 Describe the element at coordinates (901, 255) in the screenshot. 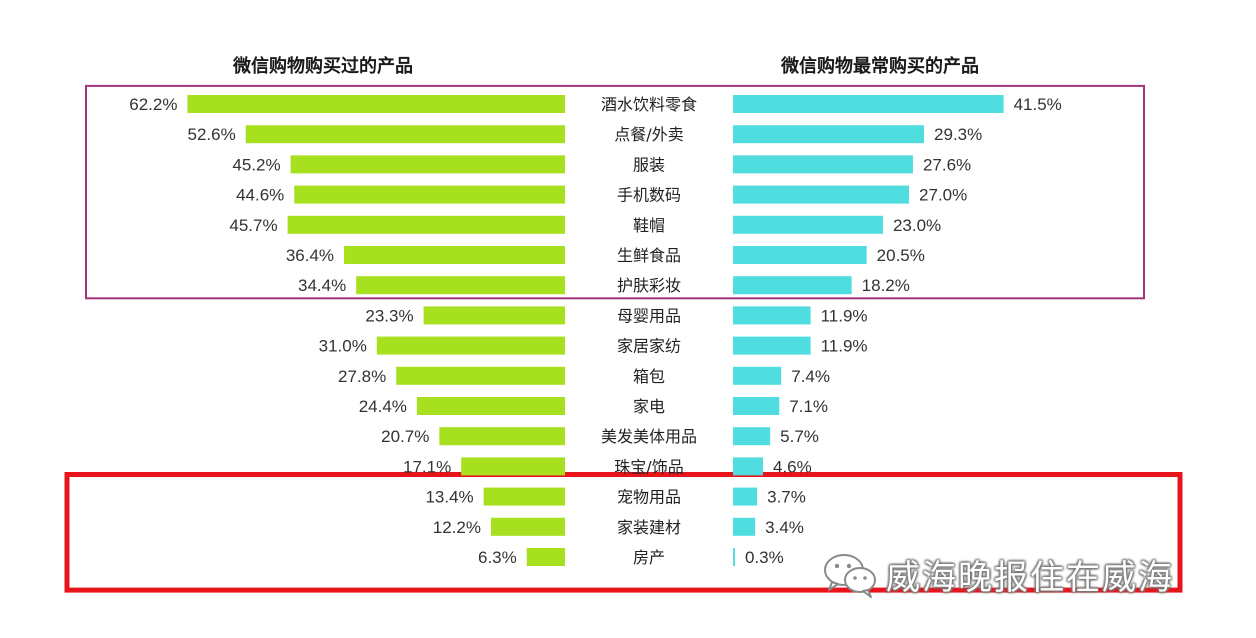

I see `right-bar-label: 20.5%` at that location.